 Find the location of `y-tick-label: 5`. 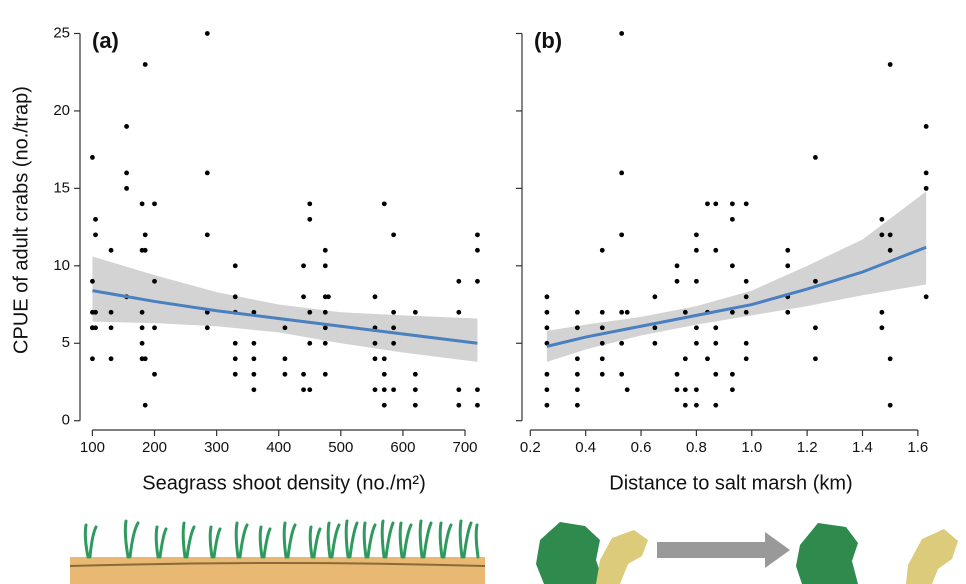

y-tick-label: 5 is located at coordinates (66, 342).